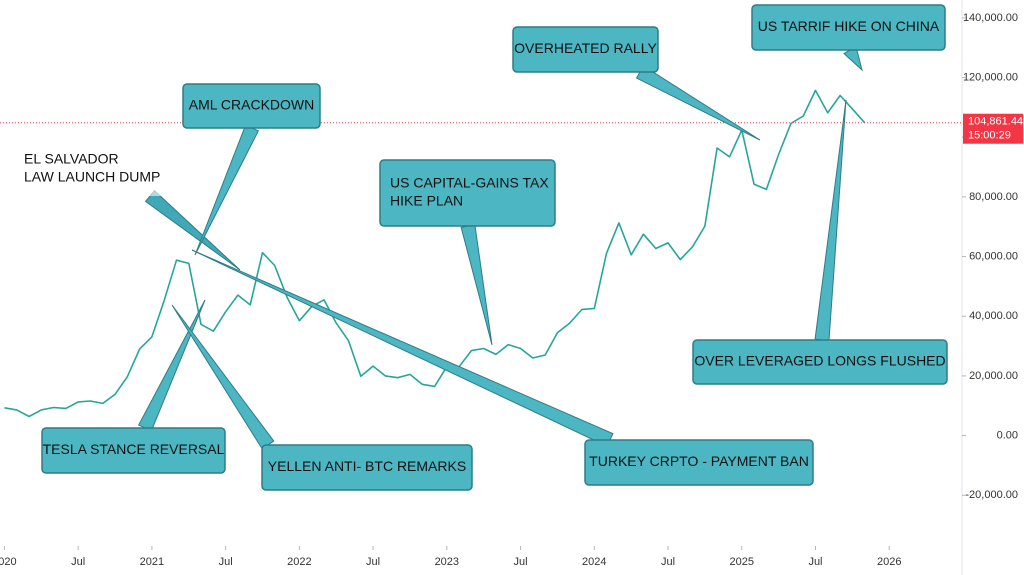  Describe the element at coordinates (1007, 435) in the screenshot. I see `y-tick-label: 0.00` at that location.